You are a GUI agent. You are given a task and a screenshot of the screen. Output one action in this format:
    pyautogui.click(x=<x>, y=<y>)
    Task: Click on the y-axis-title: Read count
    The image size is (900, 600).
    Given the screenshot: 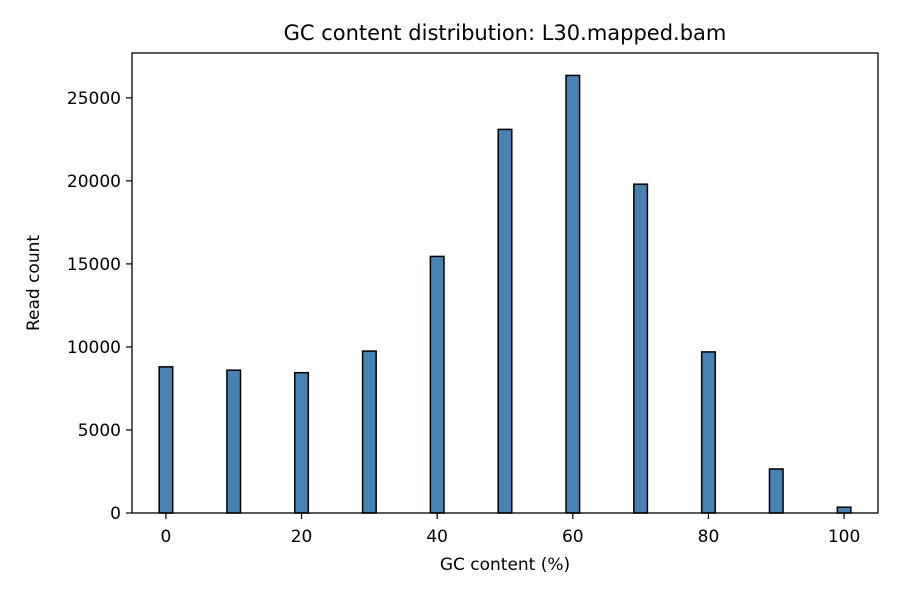 What is the action you would take?
    pyautogui.click(x=34, y=283)
    